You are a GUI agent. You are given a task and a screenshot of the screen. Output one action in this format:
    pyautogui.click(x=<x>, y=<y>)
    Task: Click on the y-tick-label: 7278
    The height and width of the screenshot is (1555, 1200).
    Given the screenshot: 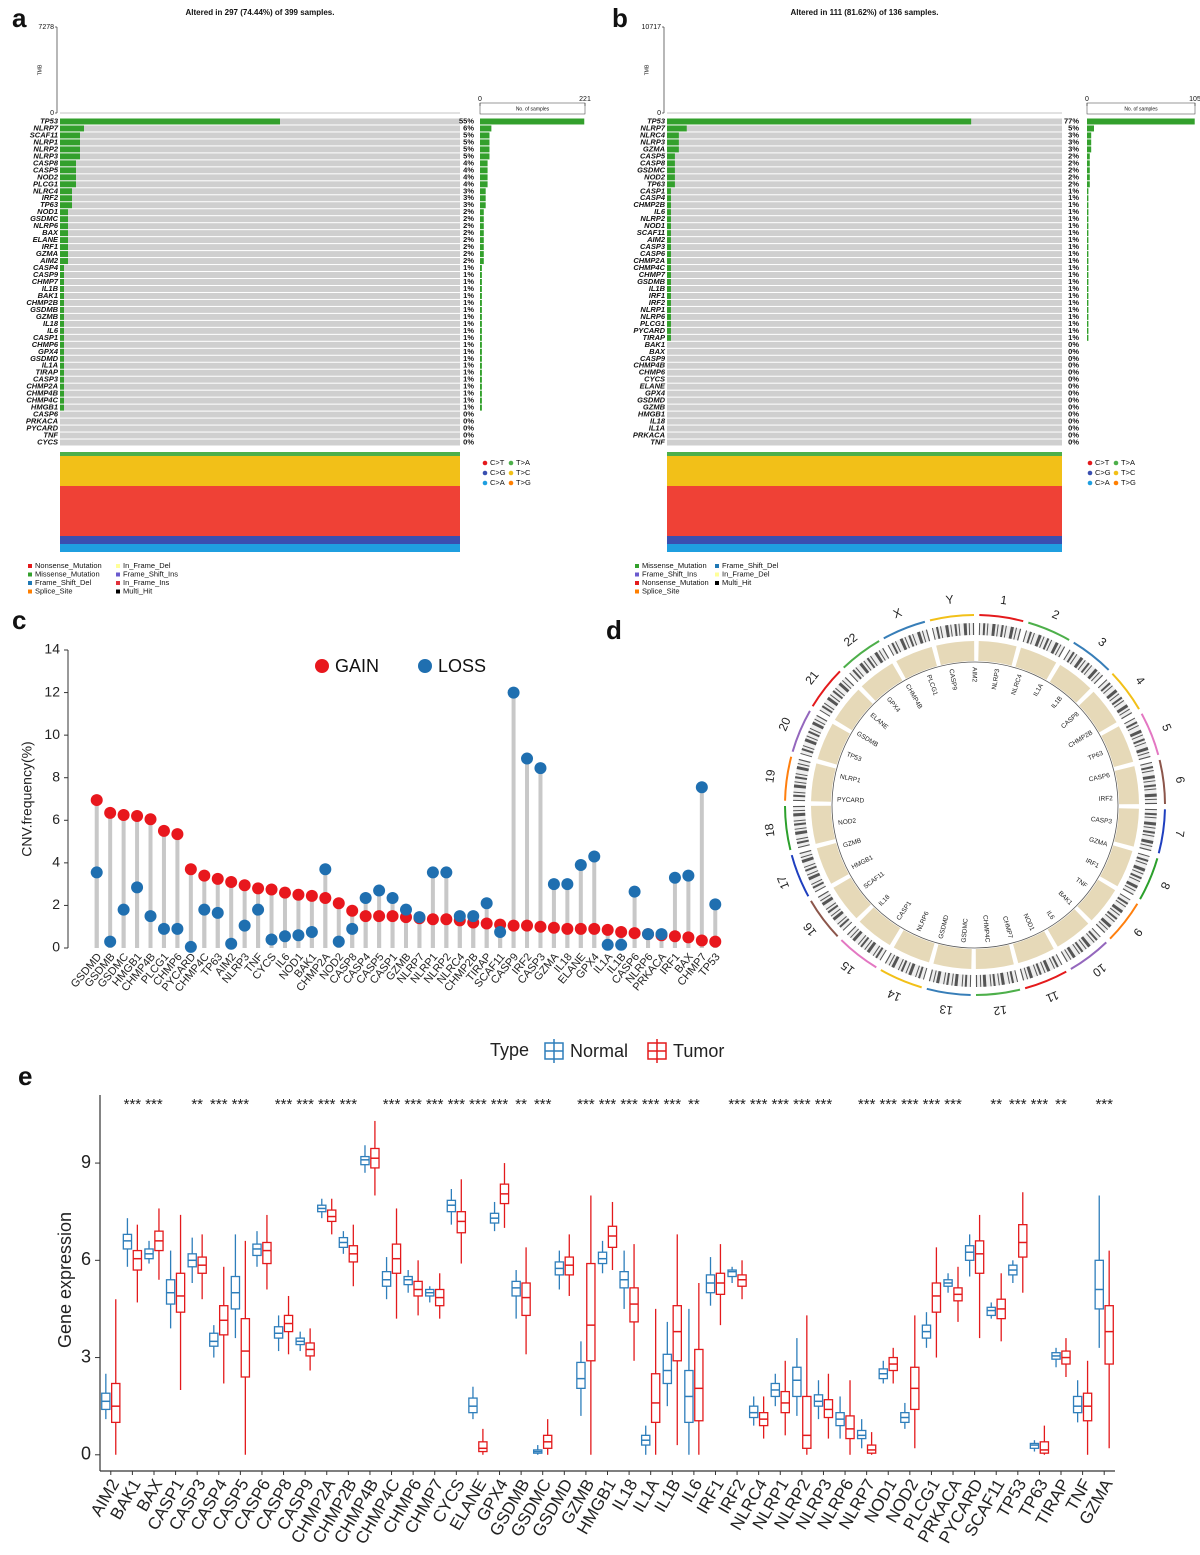 What is the action you would take?
    pyautogui.click(x=46, y=27)
    